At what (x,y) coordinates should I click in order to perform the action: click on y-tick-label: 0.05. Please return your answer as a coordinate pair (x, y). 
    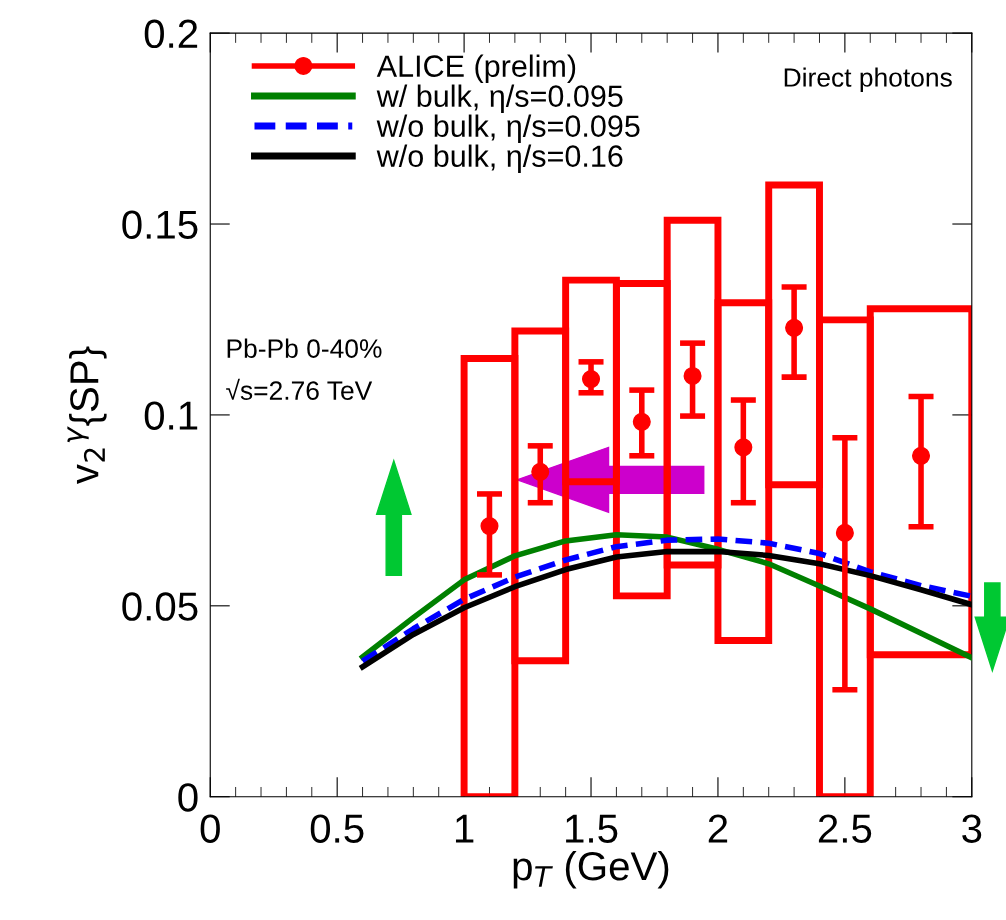
    Looking at the image, I should click on (160, 606).